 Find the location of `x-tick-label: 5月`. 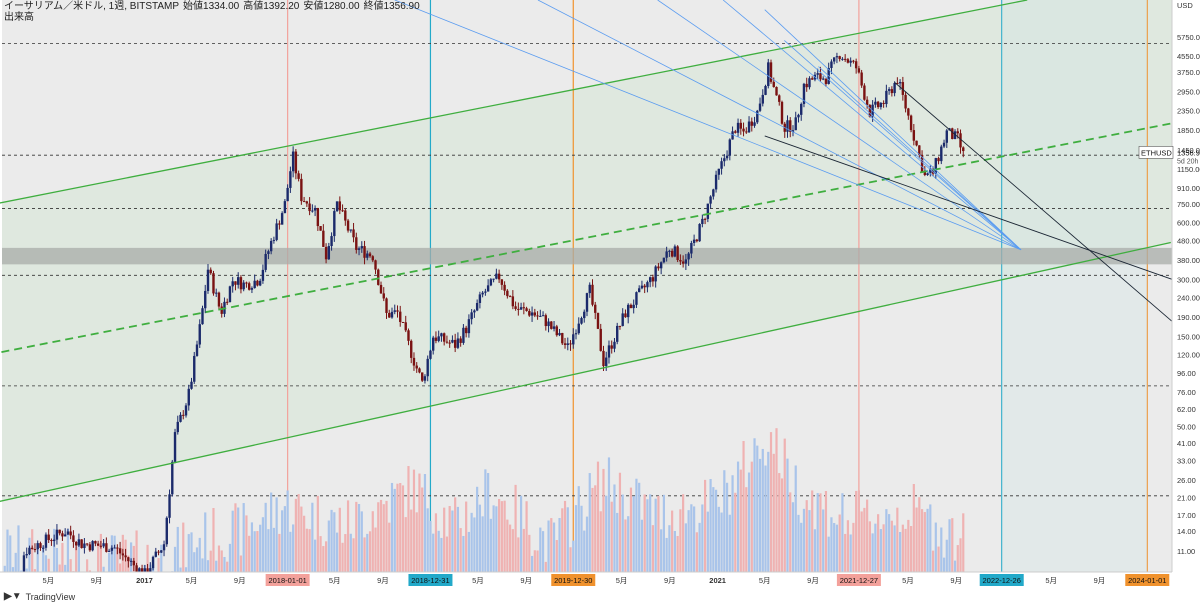

x-tick-label: 5月 is located at coordinates (335, 580).